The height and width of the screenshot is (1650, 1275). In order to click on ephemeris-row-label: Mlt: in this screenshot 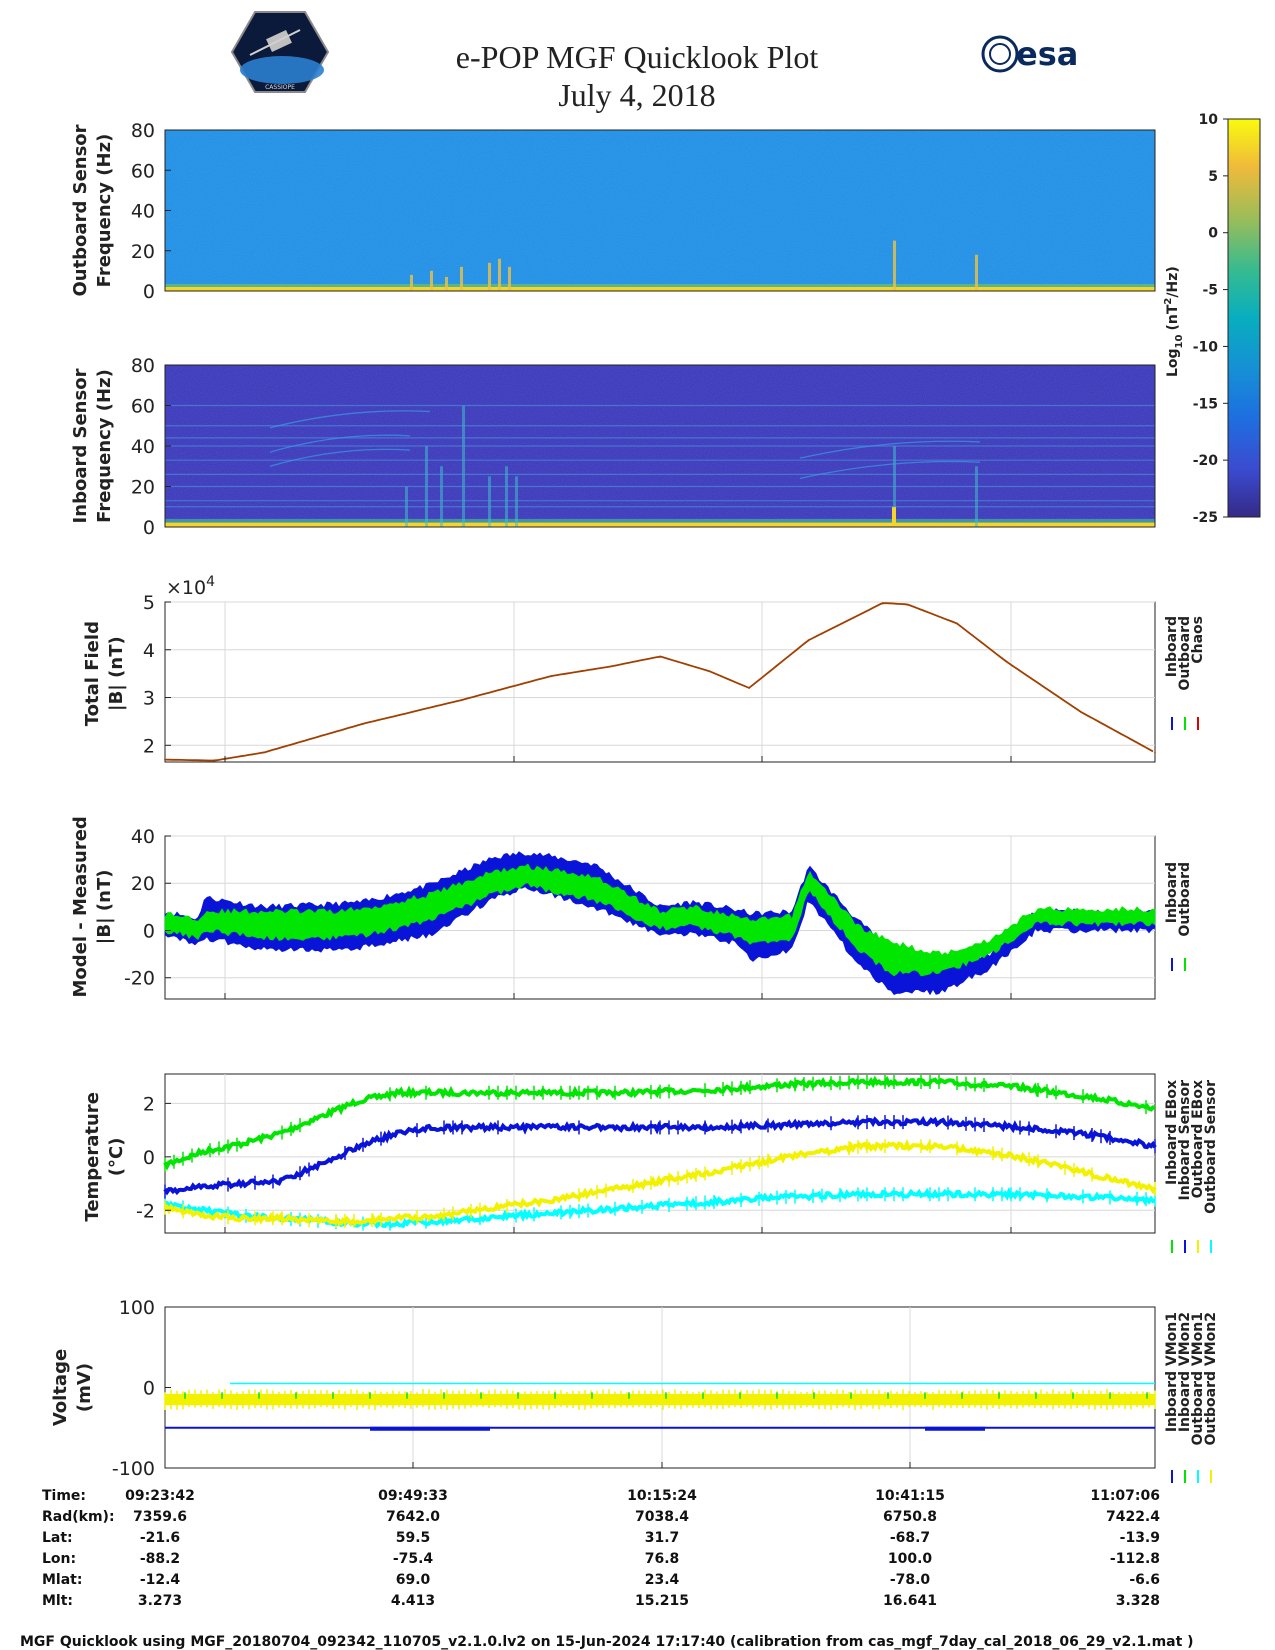, I will do `click(57, 1601)`.